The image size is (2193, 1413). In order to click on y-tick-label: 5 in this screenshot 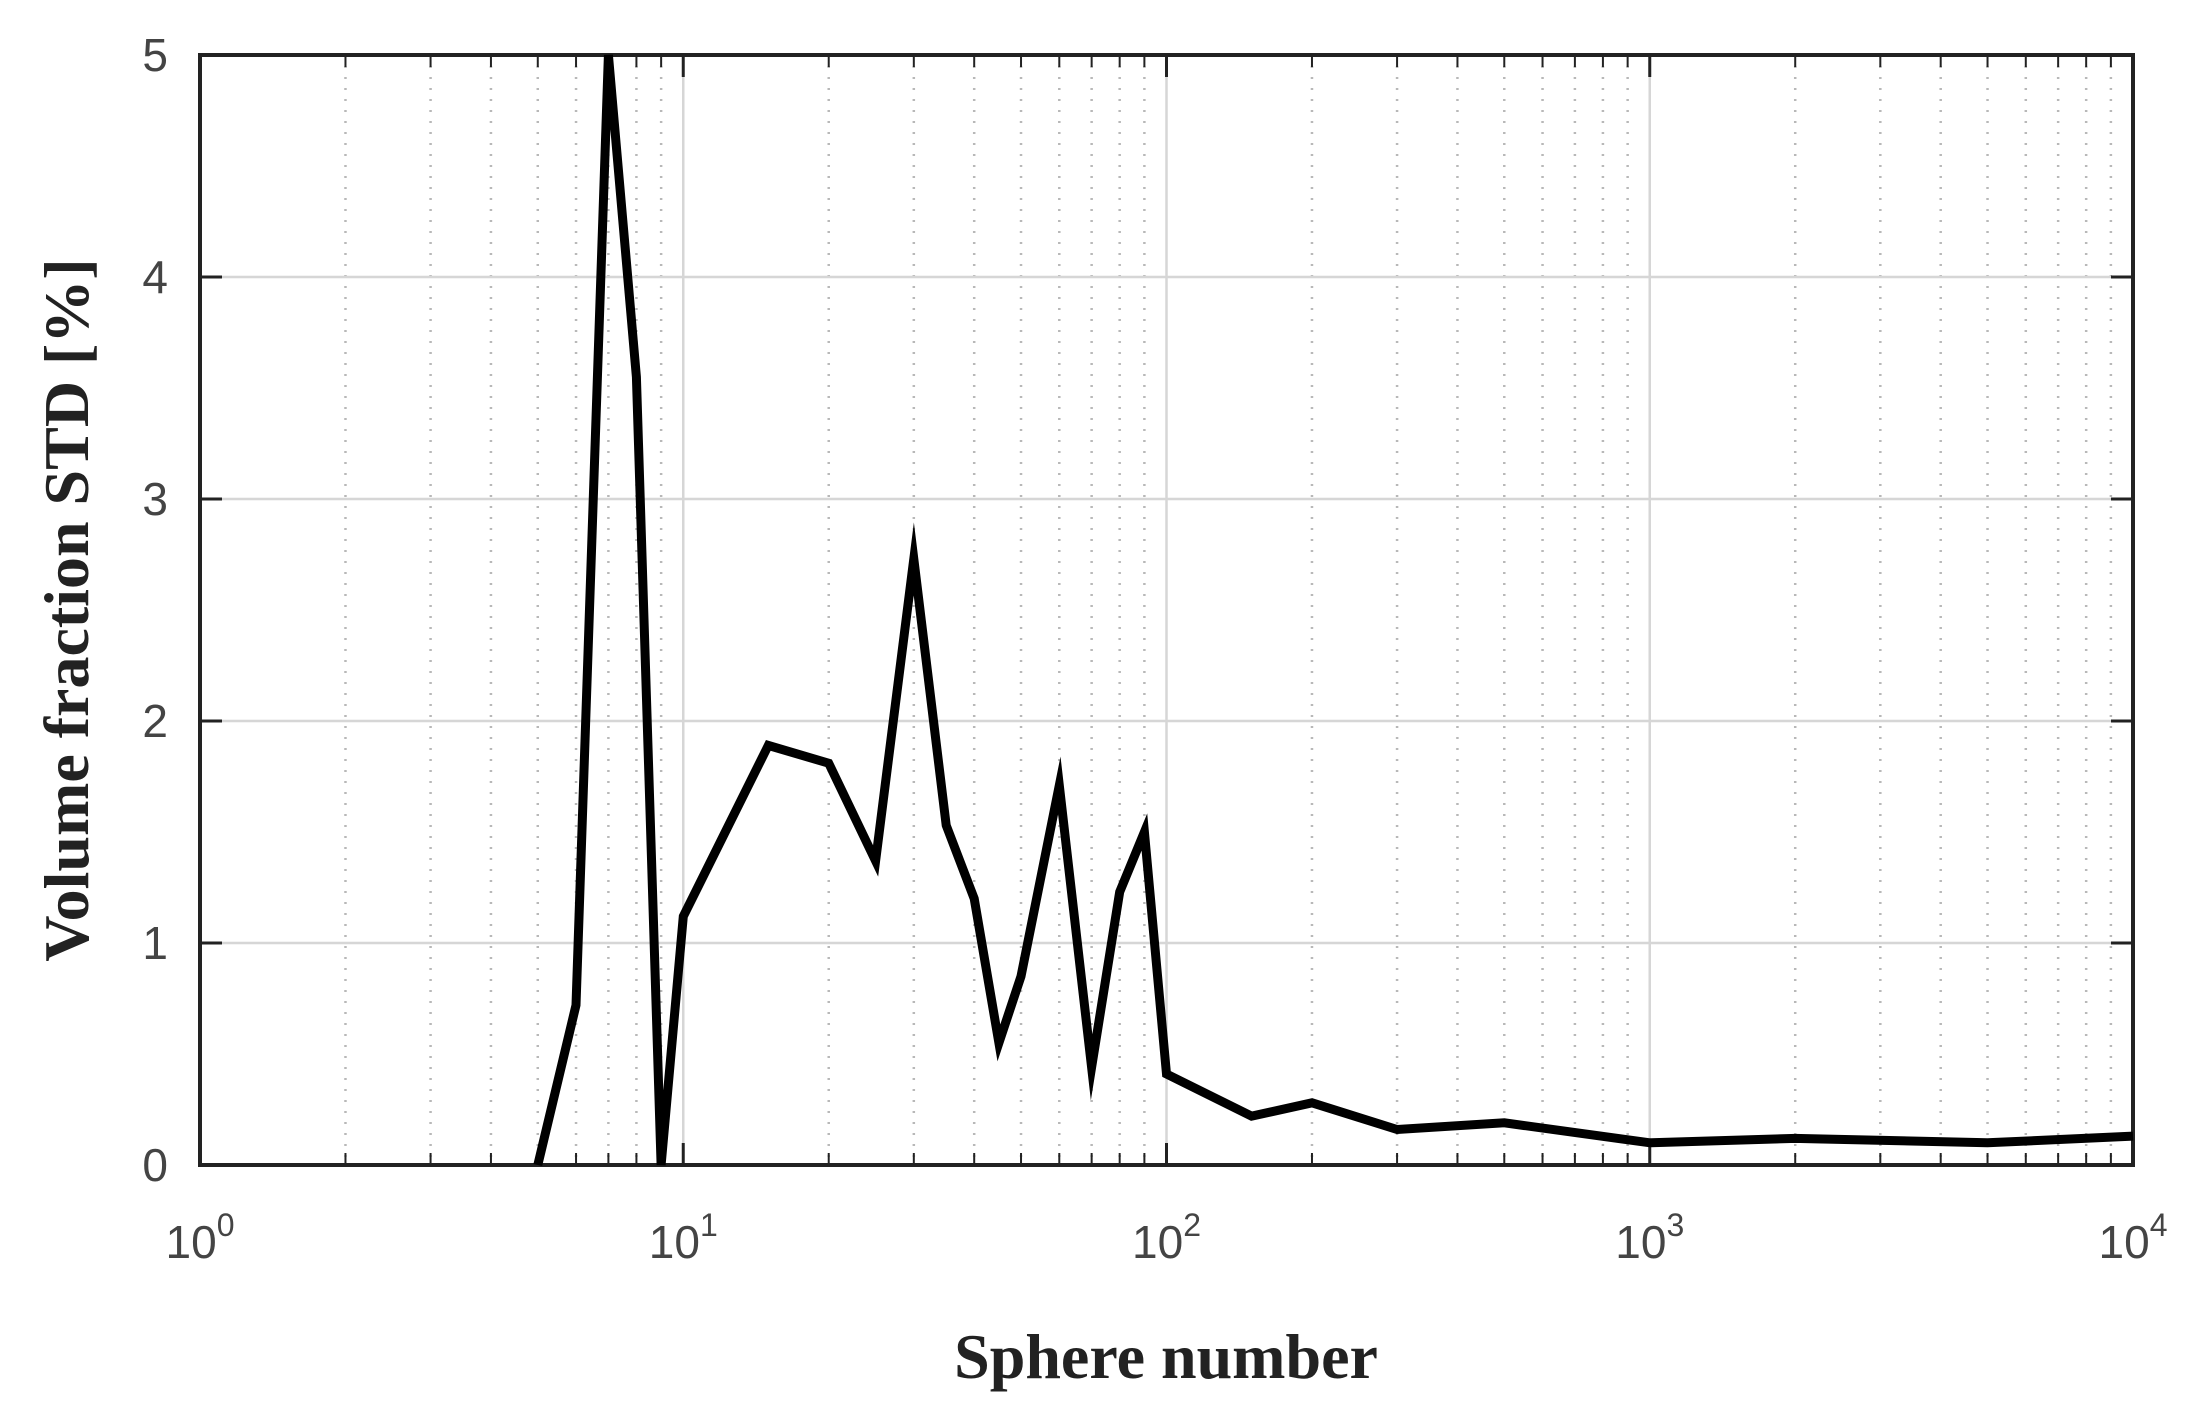, I will do `click(155, 55)`.